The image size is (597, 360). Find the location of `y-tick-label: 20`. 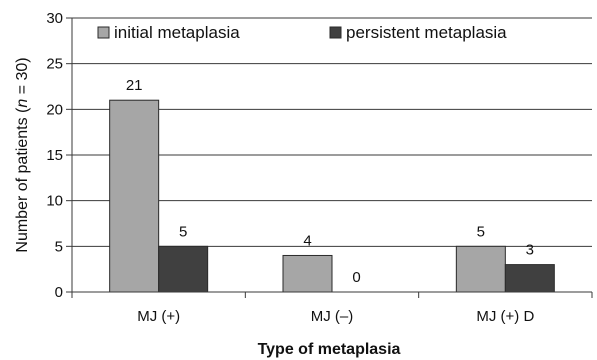

y-tick-label: 20 is located at coordinates (54, 109).